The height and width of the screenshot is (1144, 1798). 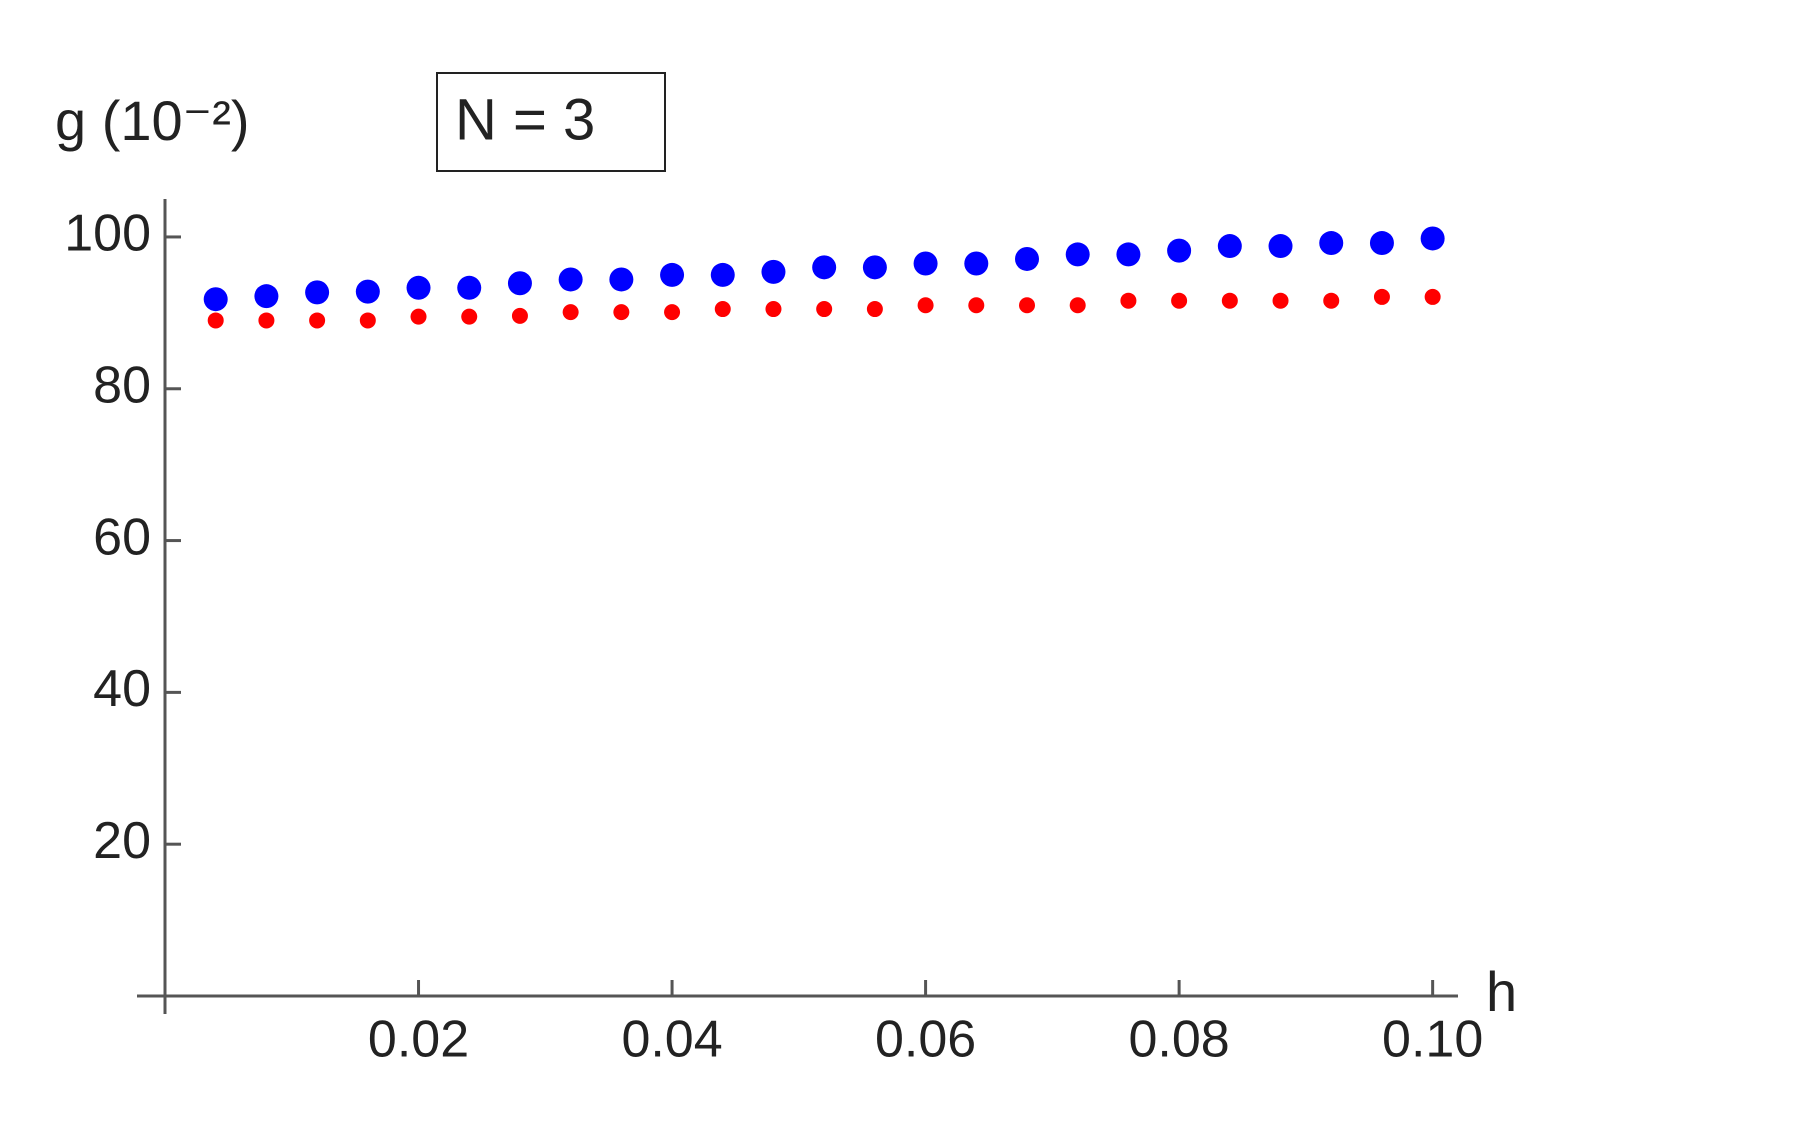 I want to click on y-tick-label: 60, so click(x=122, y=537).